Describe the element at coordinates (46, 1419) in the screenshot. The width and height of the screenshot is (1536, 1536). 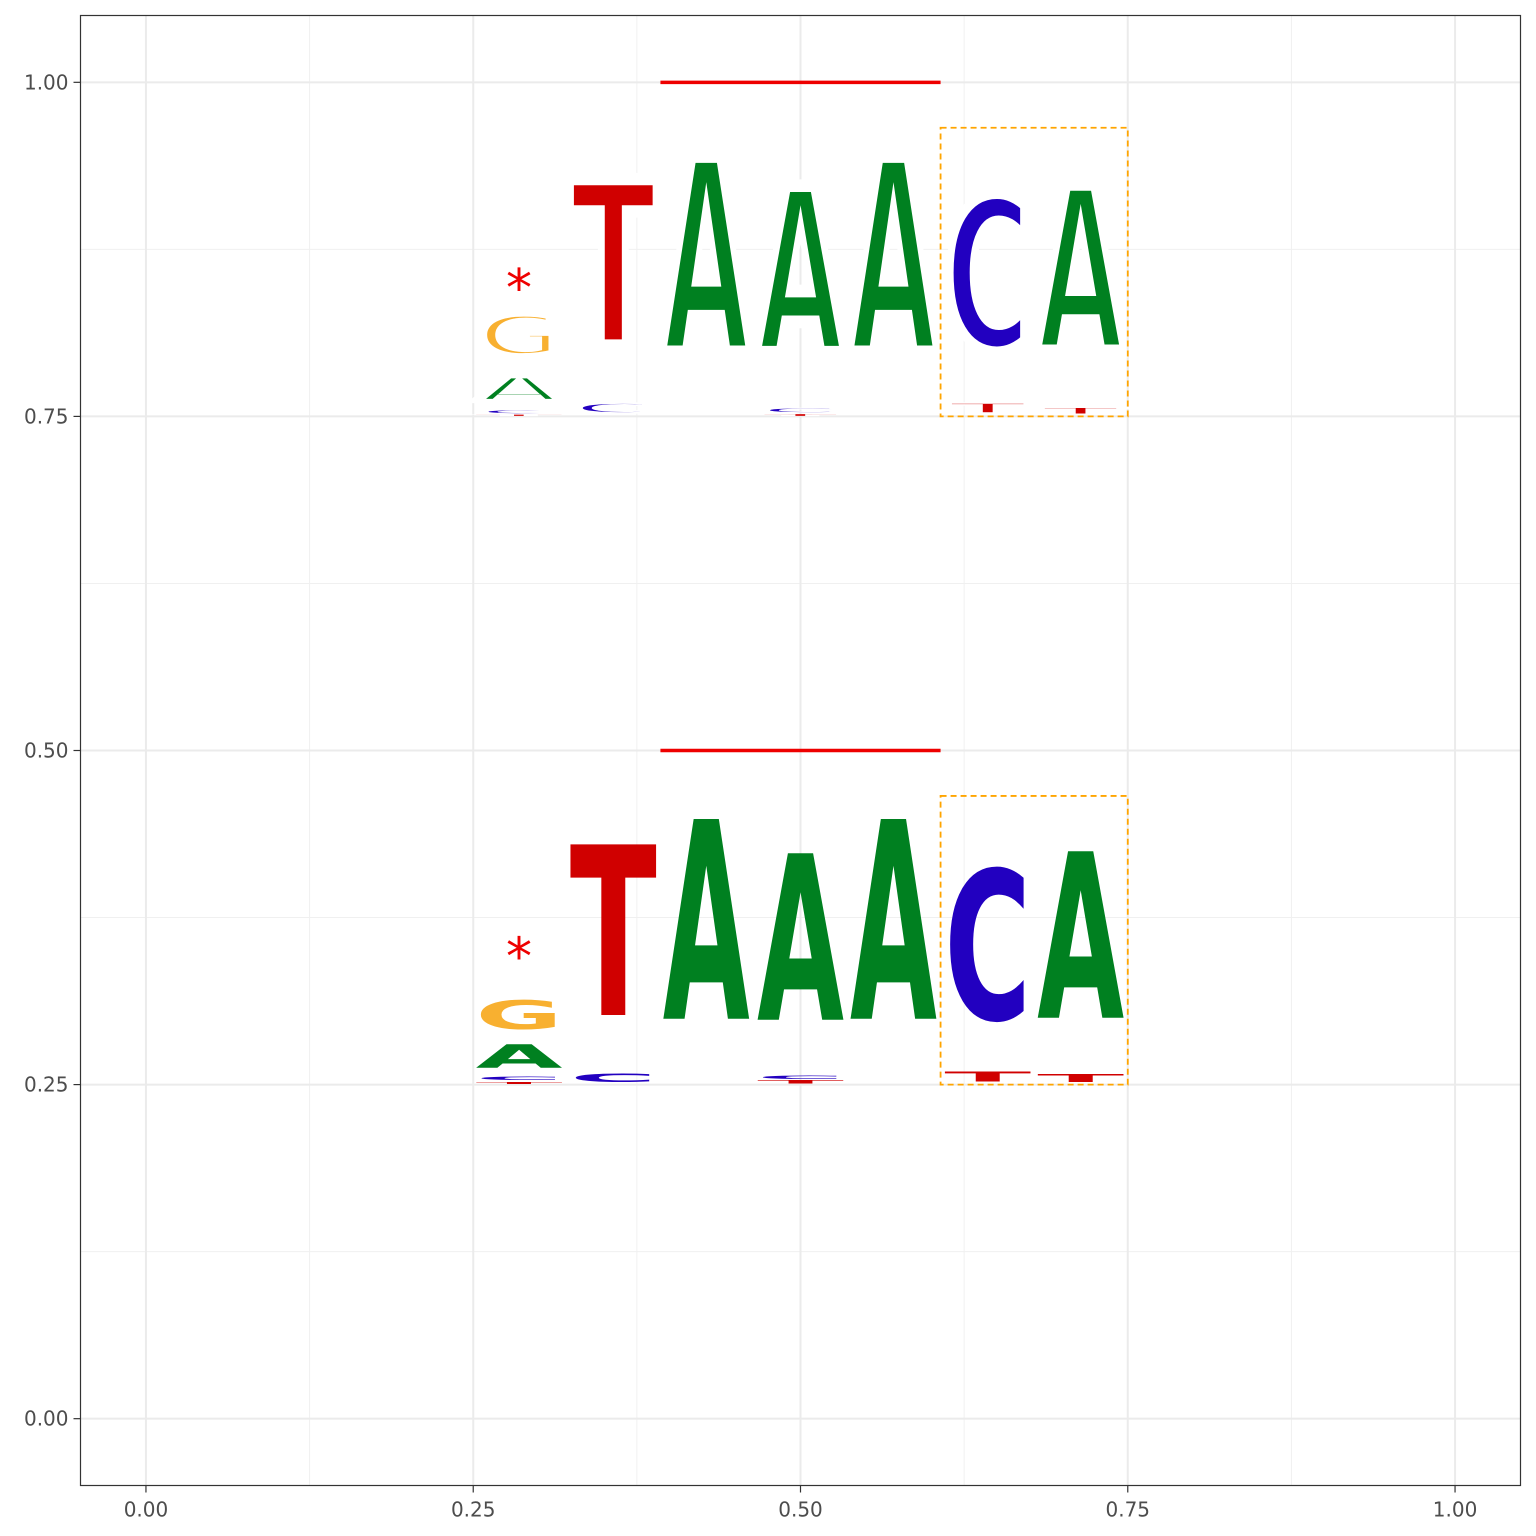
I see `y-tick-label: 0.00` at that location.